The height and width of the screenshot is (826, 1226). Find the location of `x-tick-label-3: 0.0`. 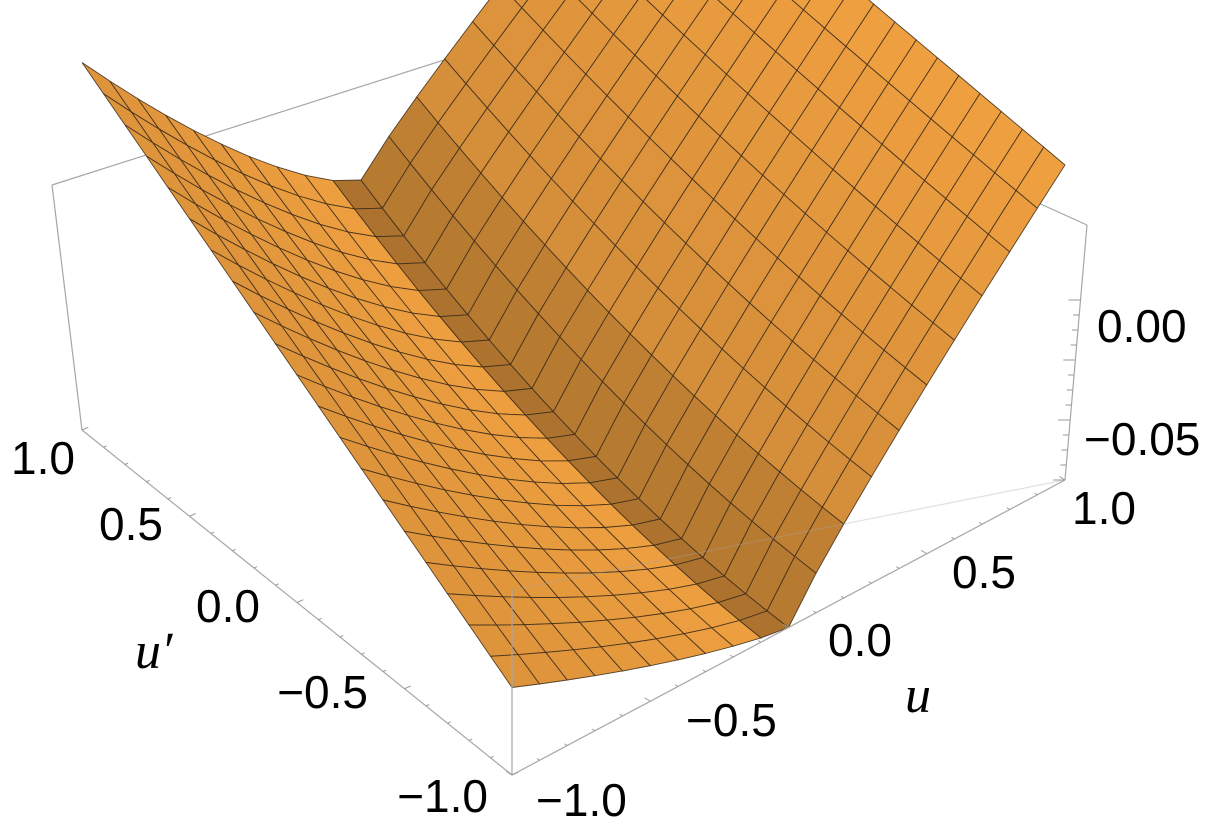

x-tick-label-3: 0.0 is located at coordinates (860, 640).